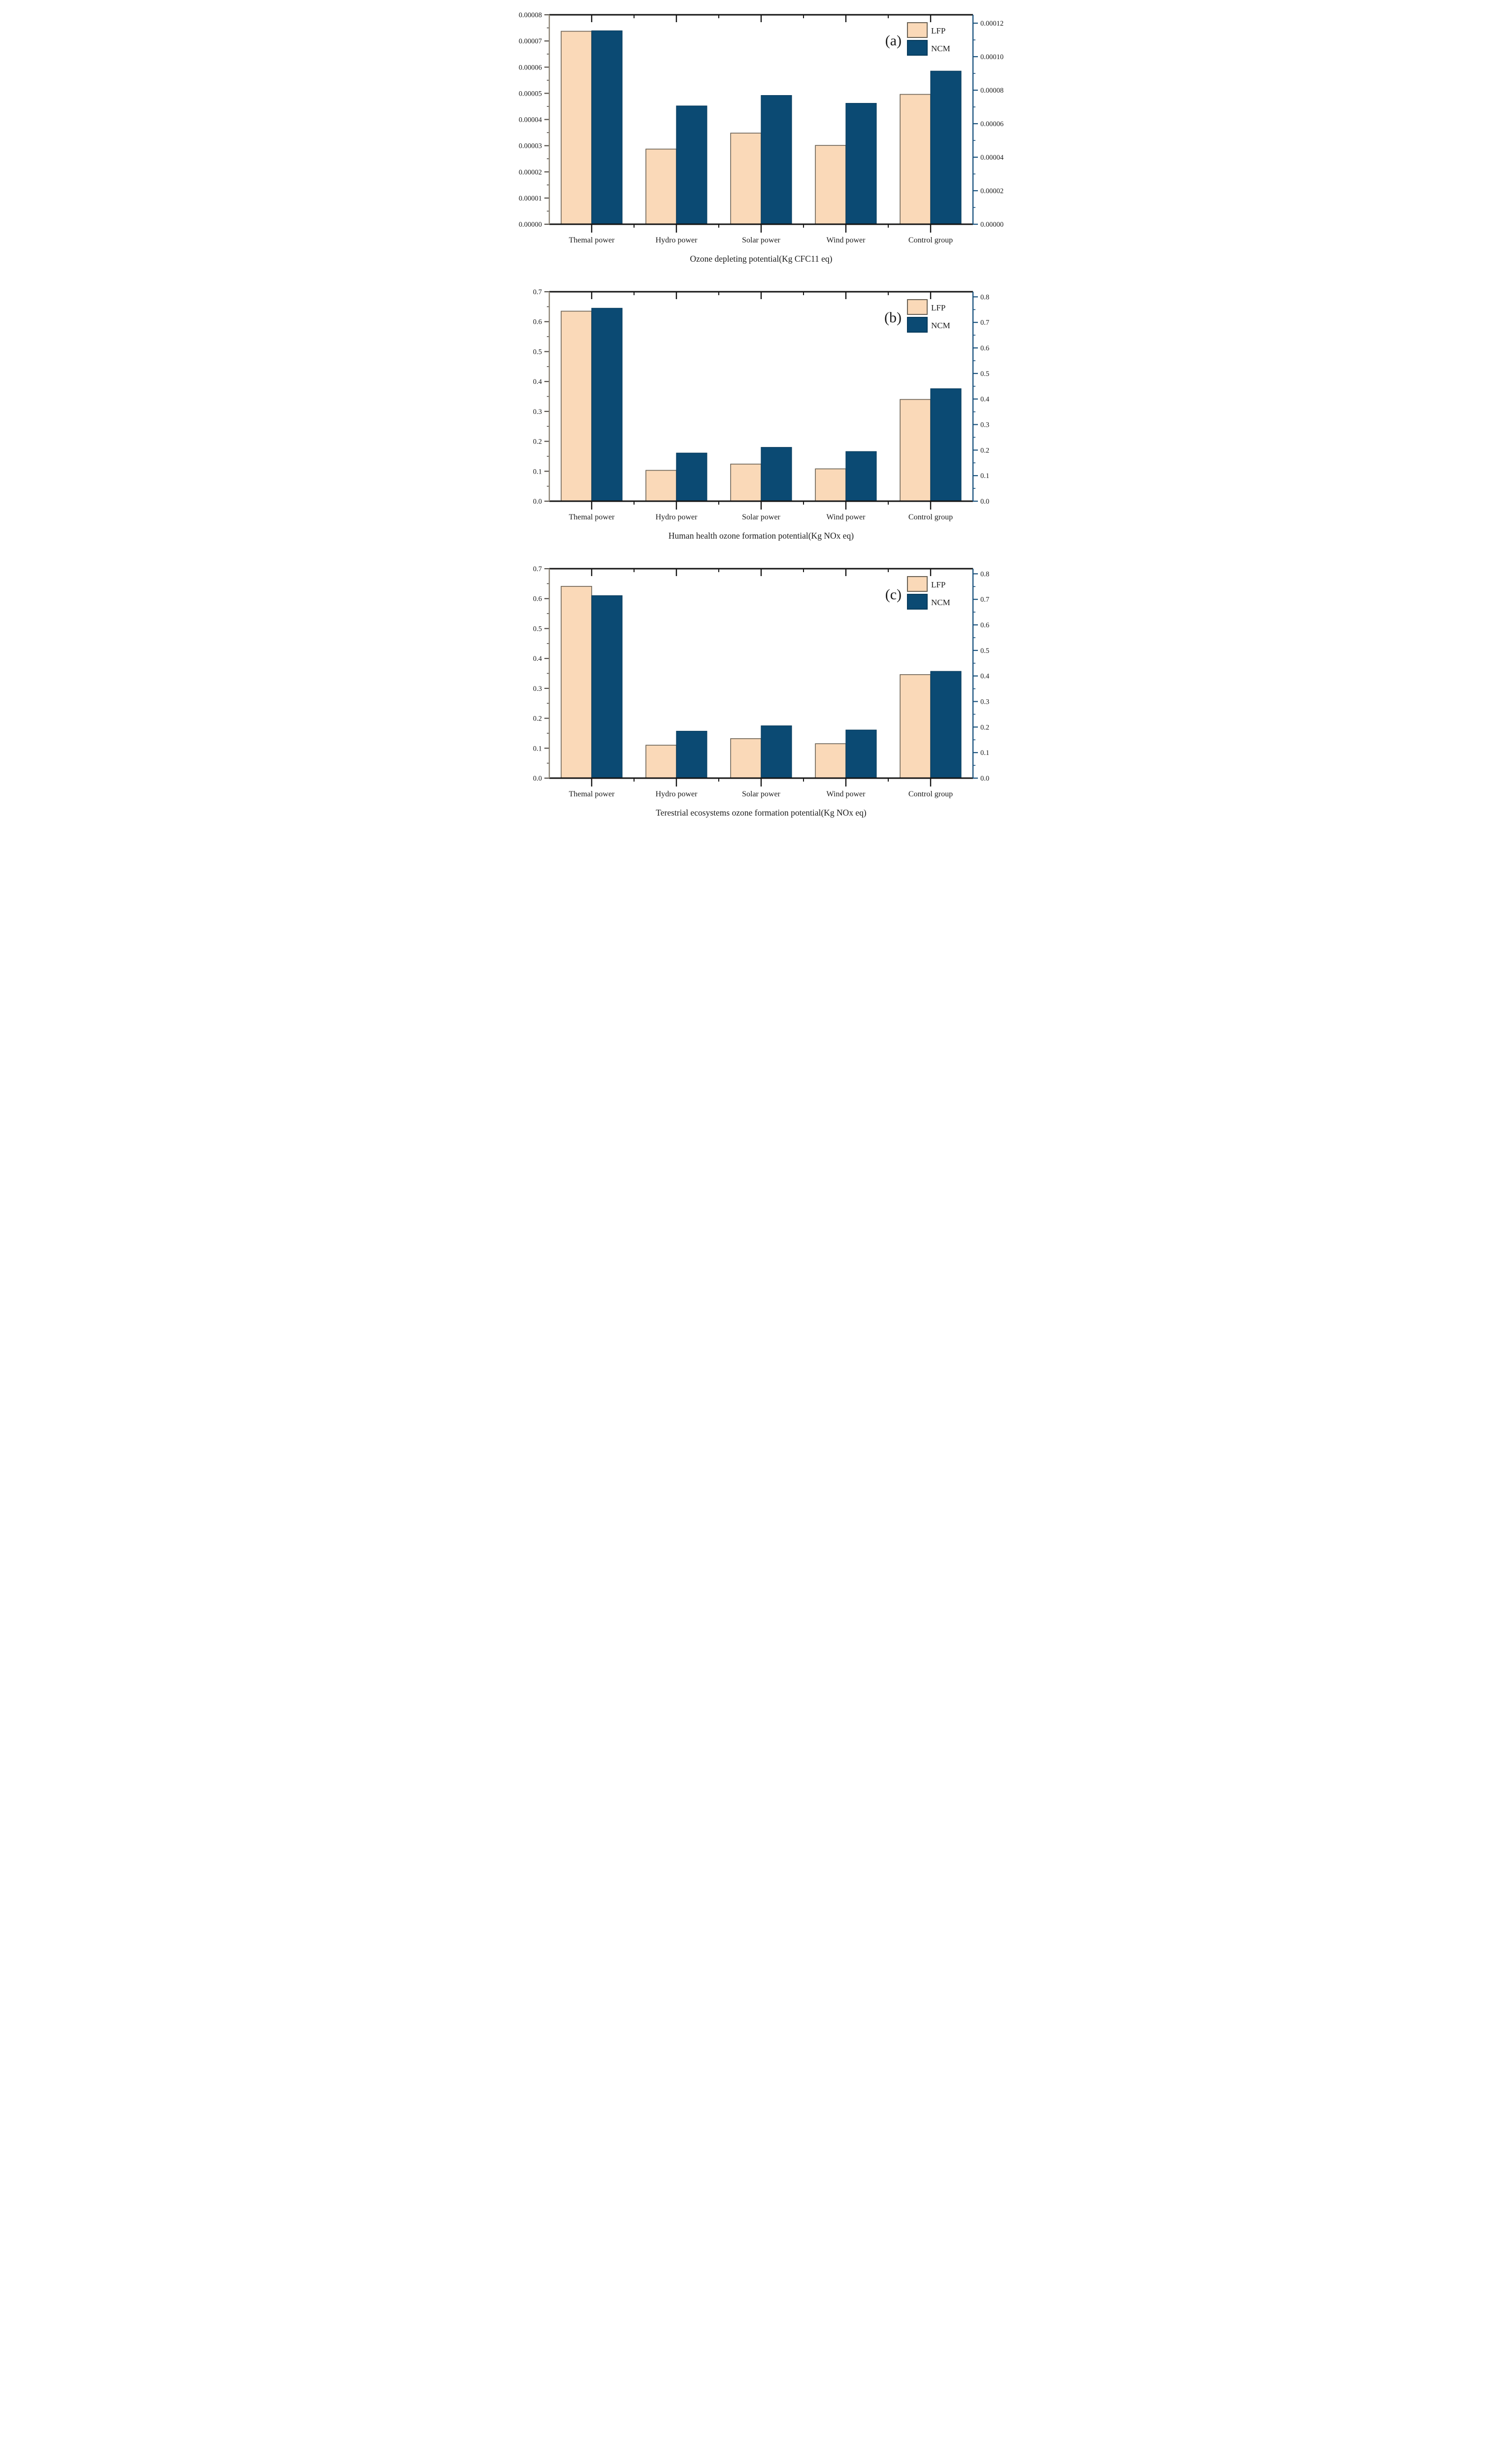 The image size is (1507, 2464). What do you see at coordinates (761, 259) in the screenshot?
I see `x-axis-title: Ozone depleting potential(Kg CFC11 eq)` at bounding box center [761, 259].